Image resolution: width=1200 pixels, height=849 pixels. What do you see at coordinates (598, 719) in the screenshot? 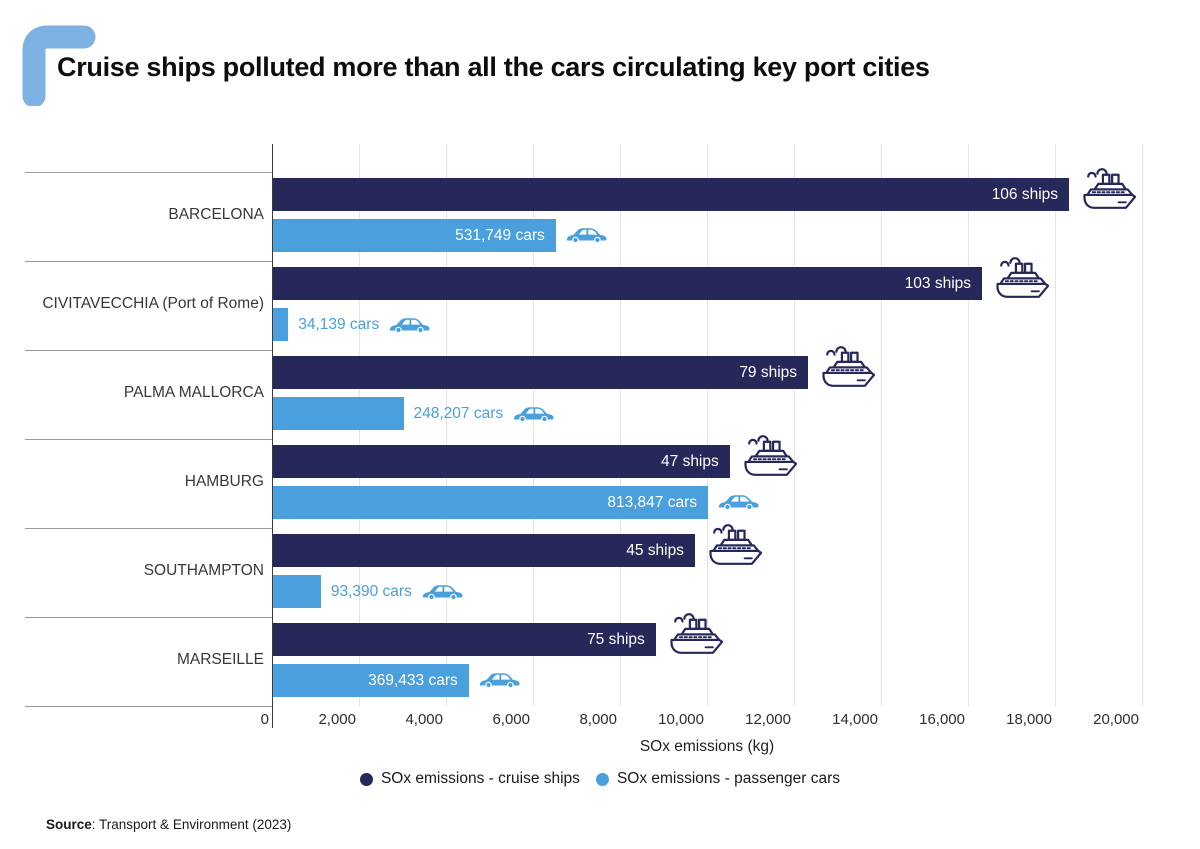
I see `x-tick-label: 8,000` at bounding box center [598, 719].